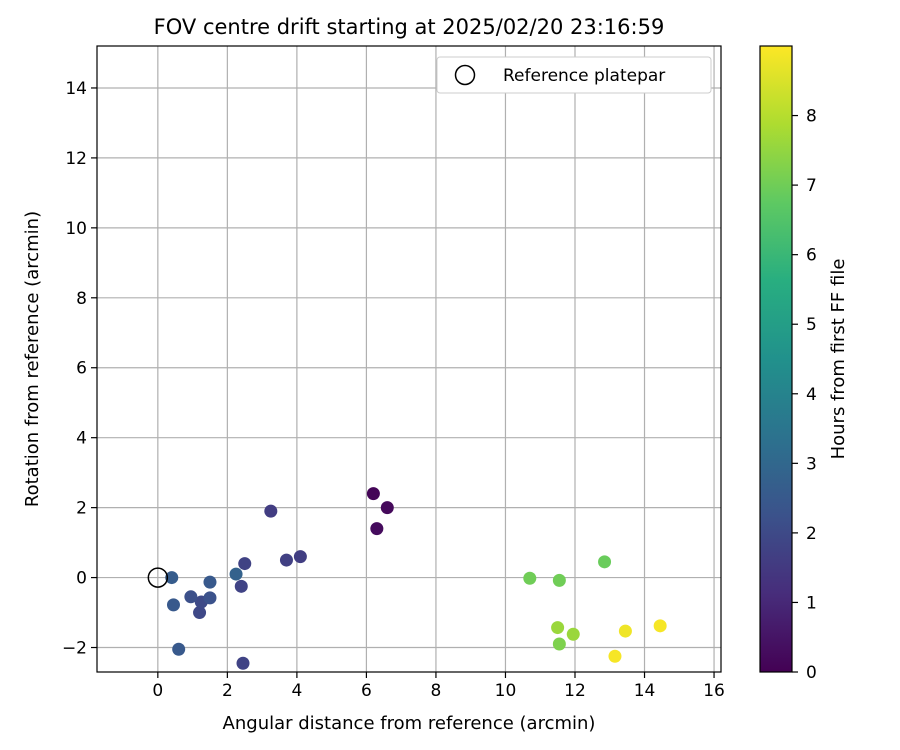 The image size is (900, 750). I want to click on colorbar-tick-label: 4, so click(811, 395).